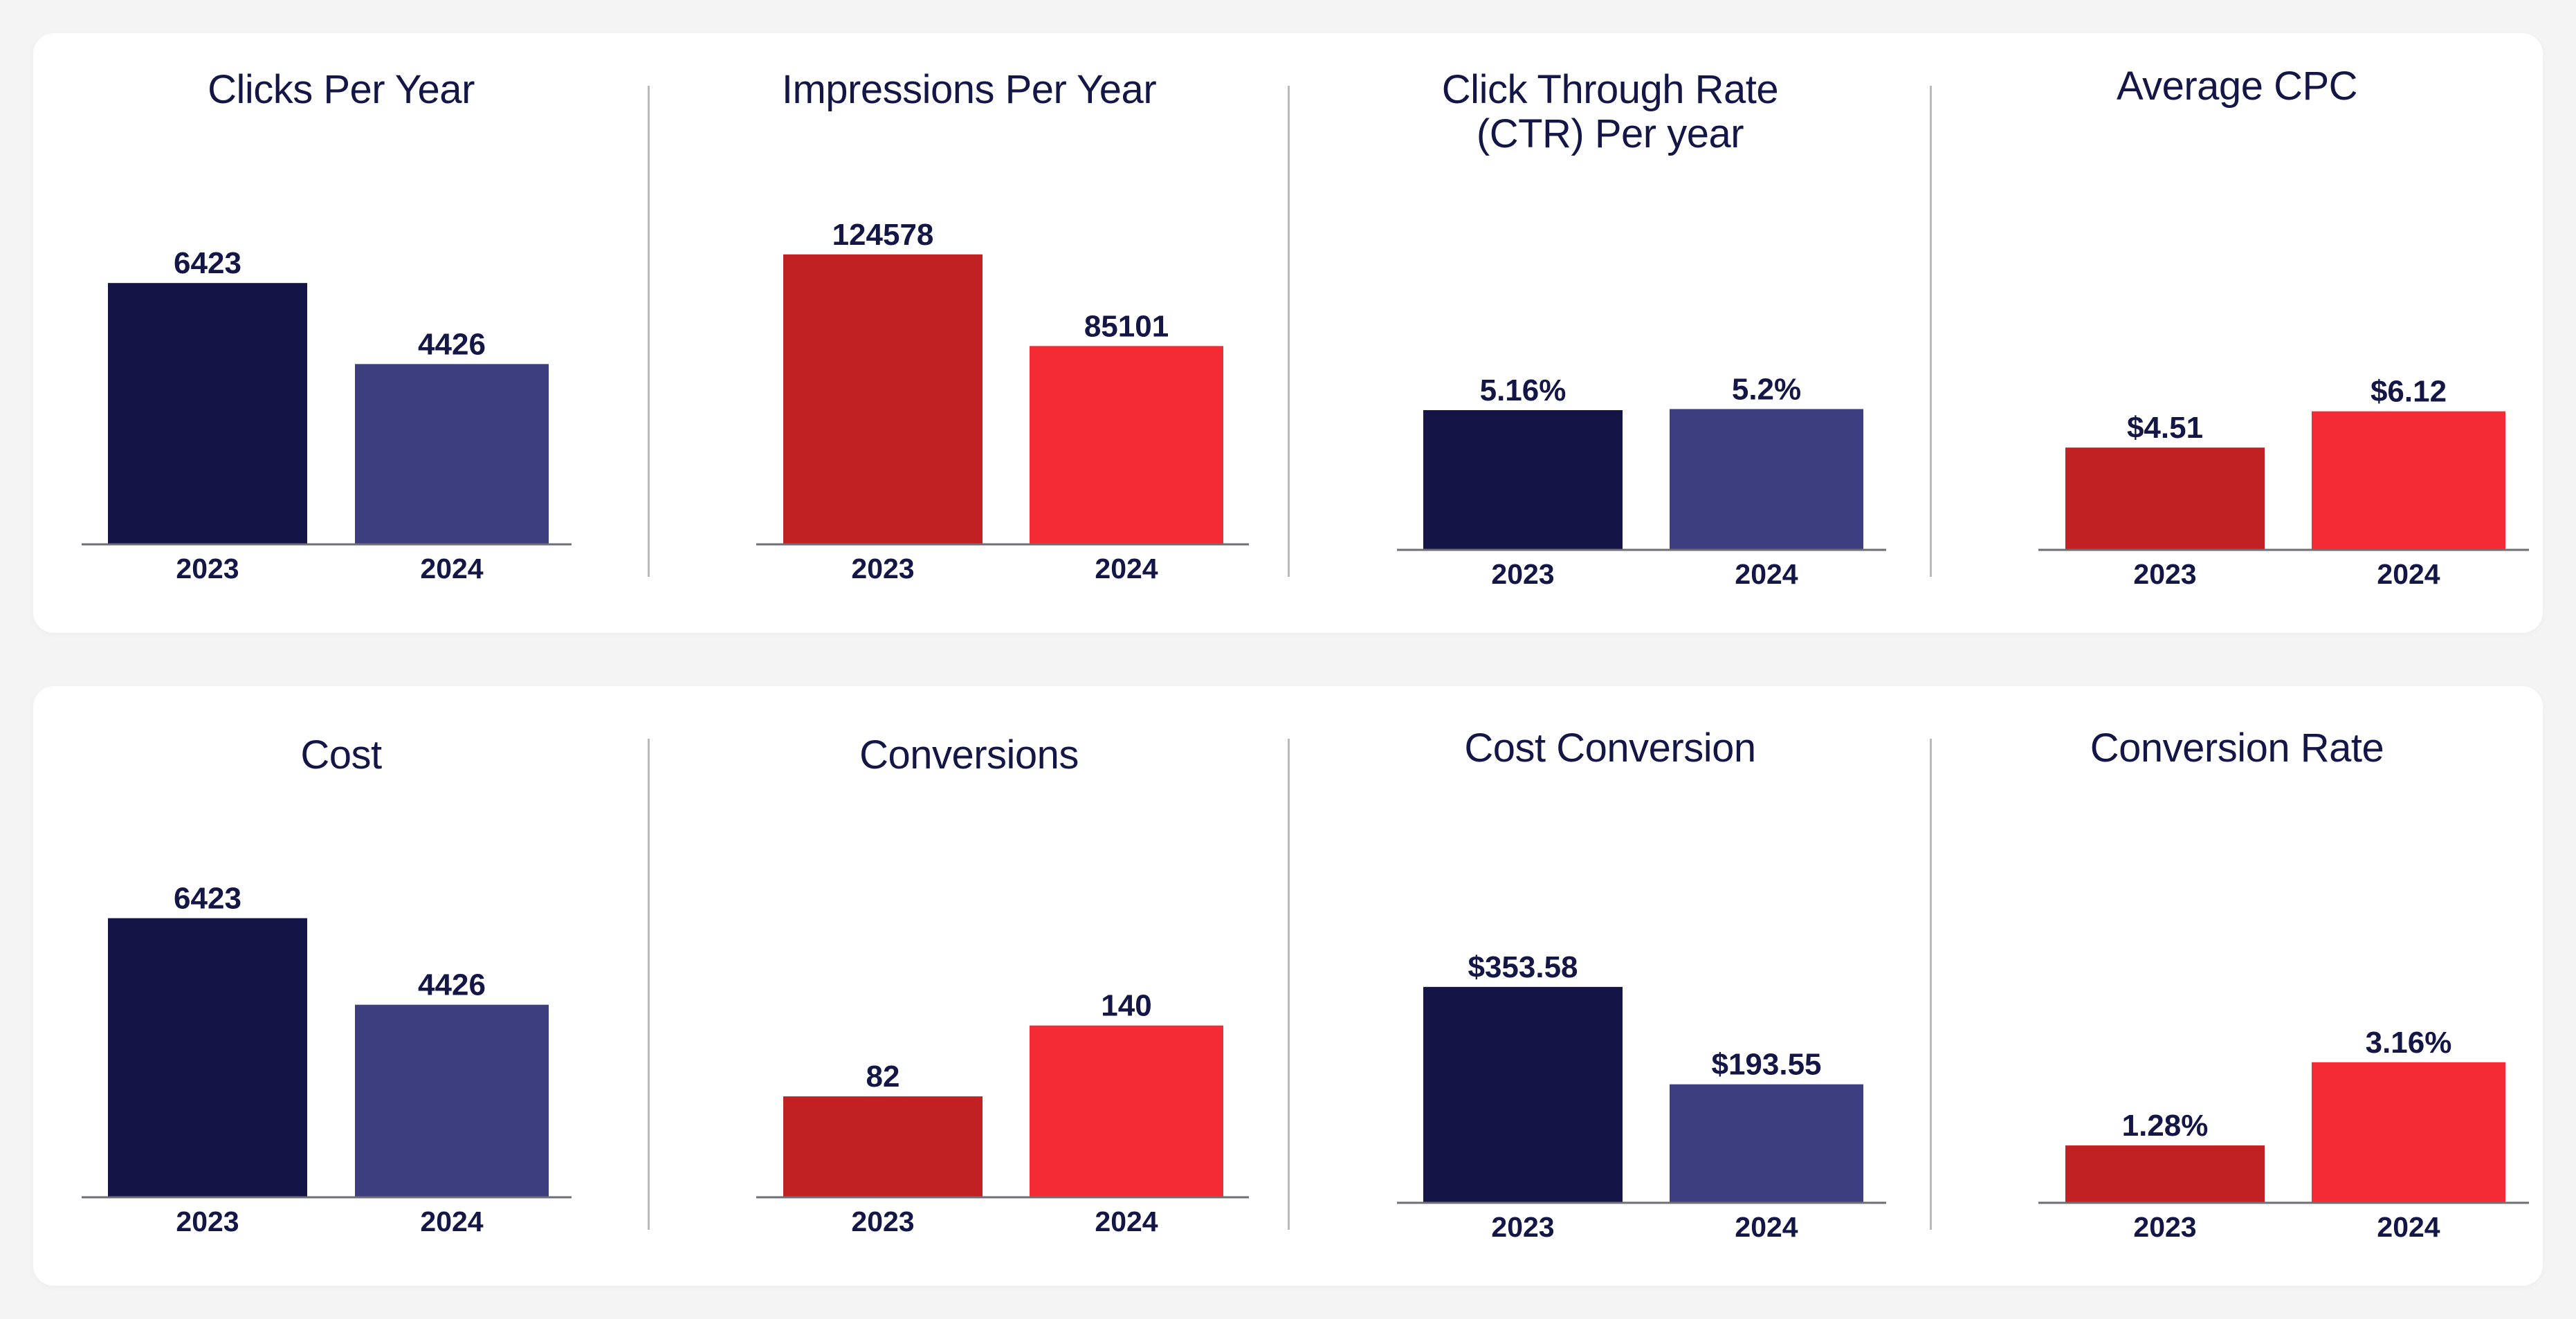 This screenshot has height=1319, width=2576. What do you see at coordinates (1642, 1096) in the screenshot?
I see `chart-svg: $353.58 2023 $193.55 2024` at bounding box center [1642, 1096].